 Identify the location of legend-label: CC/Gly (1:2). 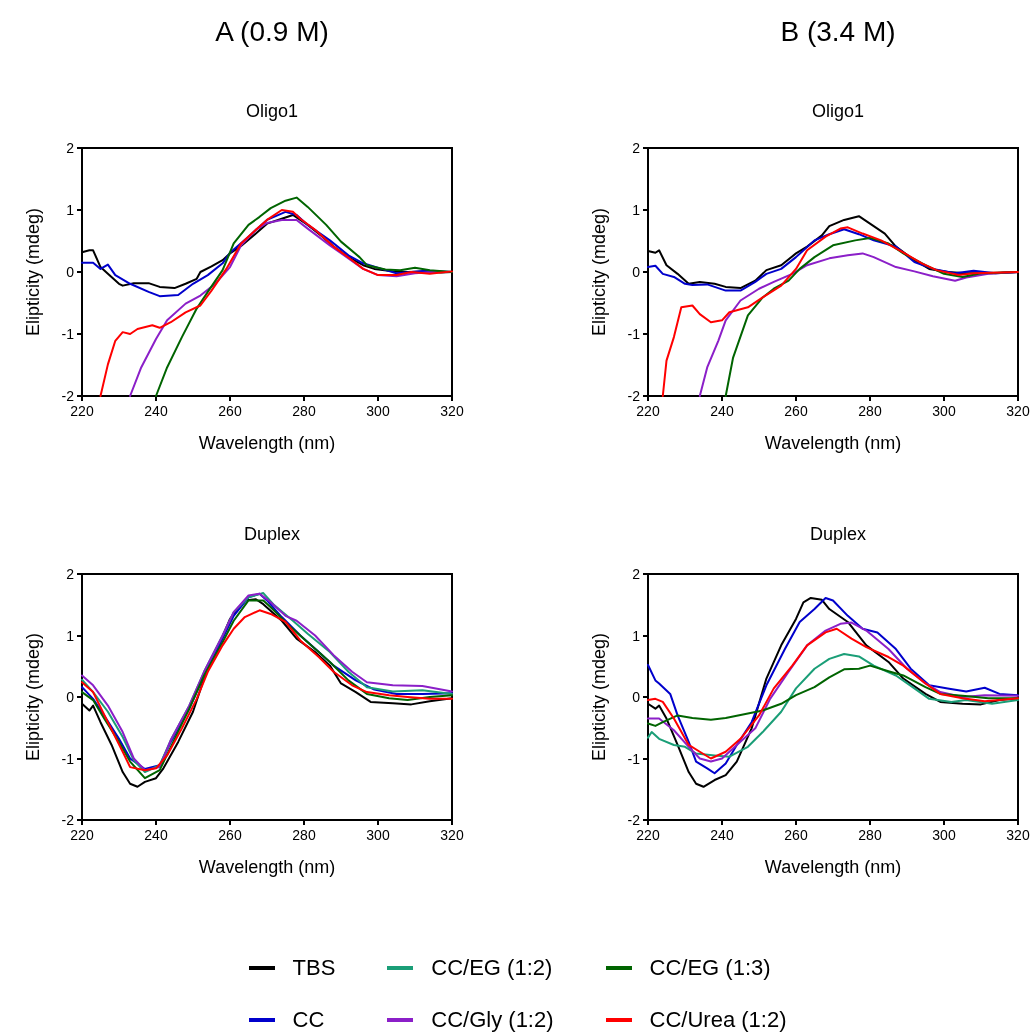
(492, 1020).